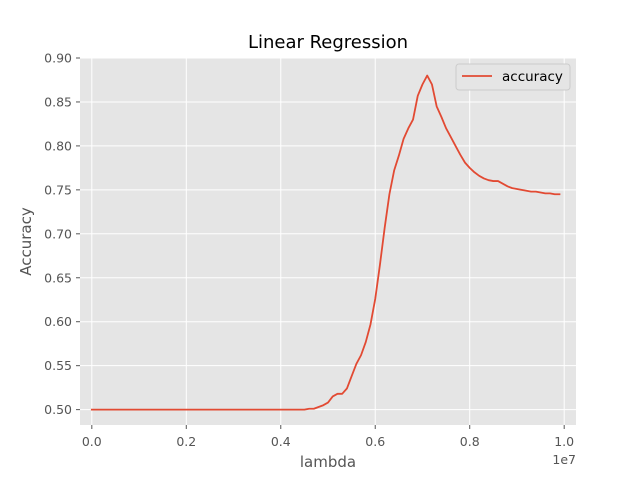 The width and height of the screenshot is (640, 478). I want to click on y-tick-label: 0.90, so click(58, 58).